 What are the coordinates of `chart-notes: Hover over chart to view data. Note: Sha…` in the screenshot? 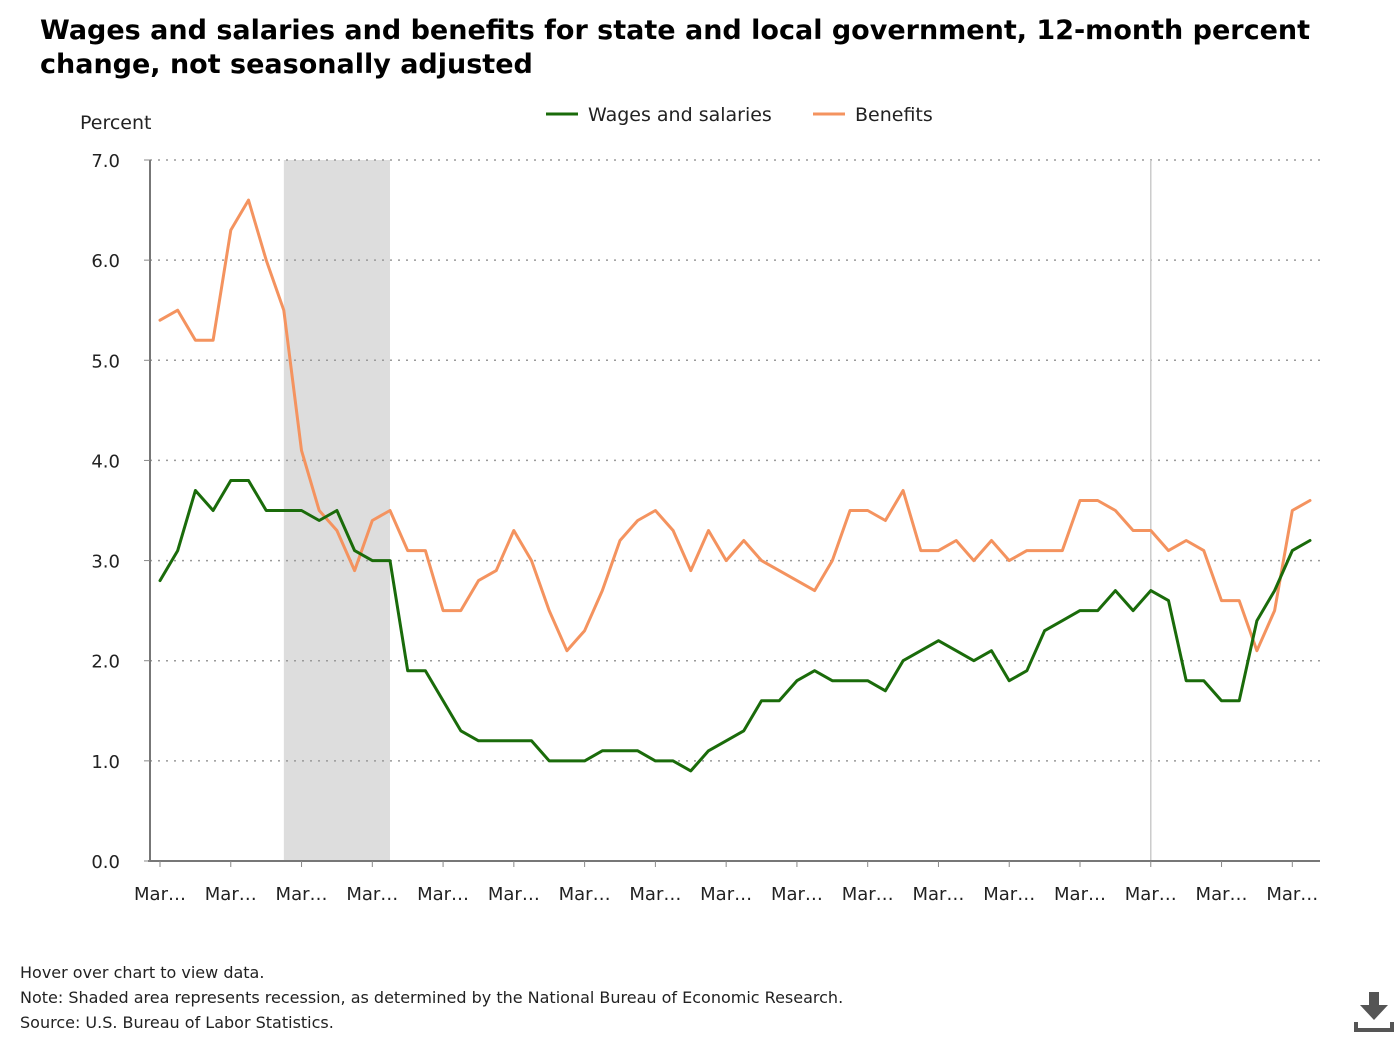 It's located at (431, 997).